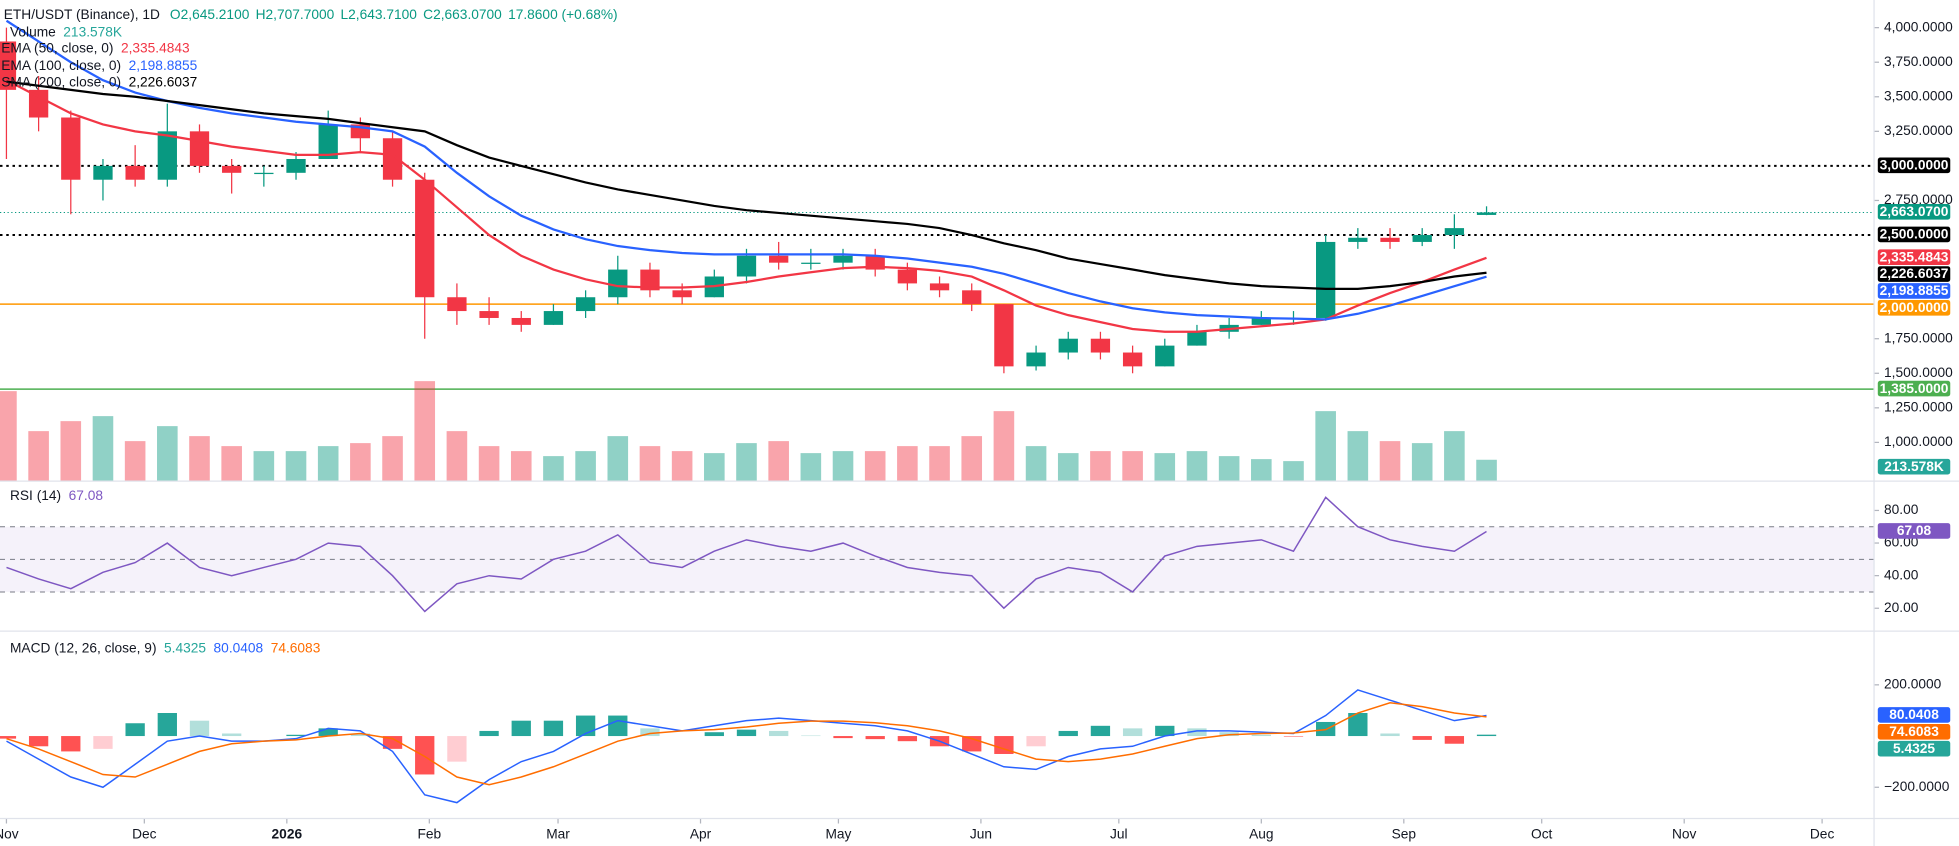  What do you see at coordinates (287, 833) in the screenshot?
I see `x-tick-label: 2026` at bounding box center [287, 833].